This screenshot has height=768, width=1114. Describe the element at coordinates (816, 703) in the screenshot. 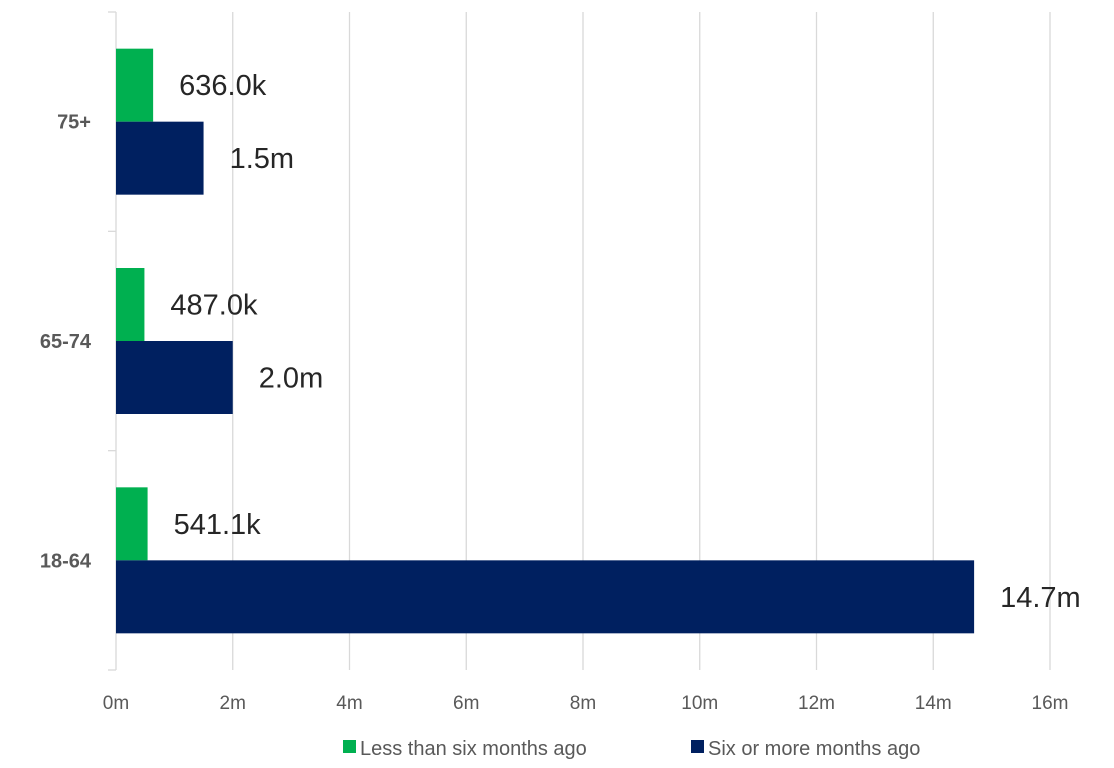

I see `x-tick-label: 12m` at that location.